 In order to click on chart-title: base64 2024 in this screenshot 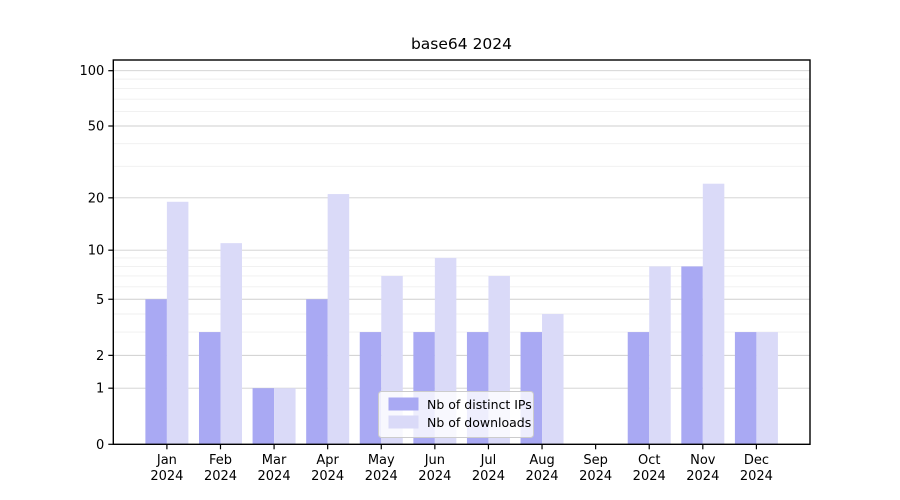, I will do `click(461, 44)`.